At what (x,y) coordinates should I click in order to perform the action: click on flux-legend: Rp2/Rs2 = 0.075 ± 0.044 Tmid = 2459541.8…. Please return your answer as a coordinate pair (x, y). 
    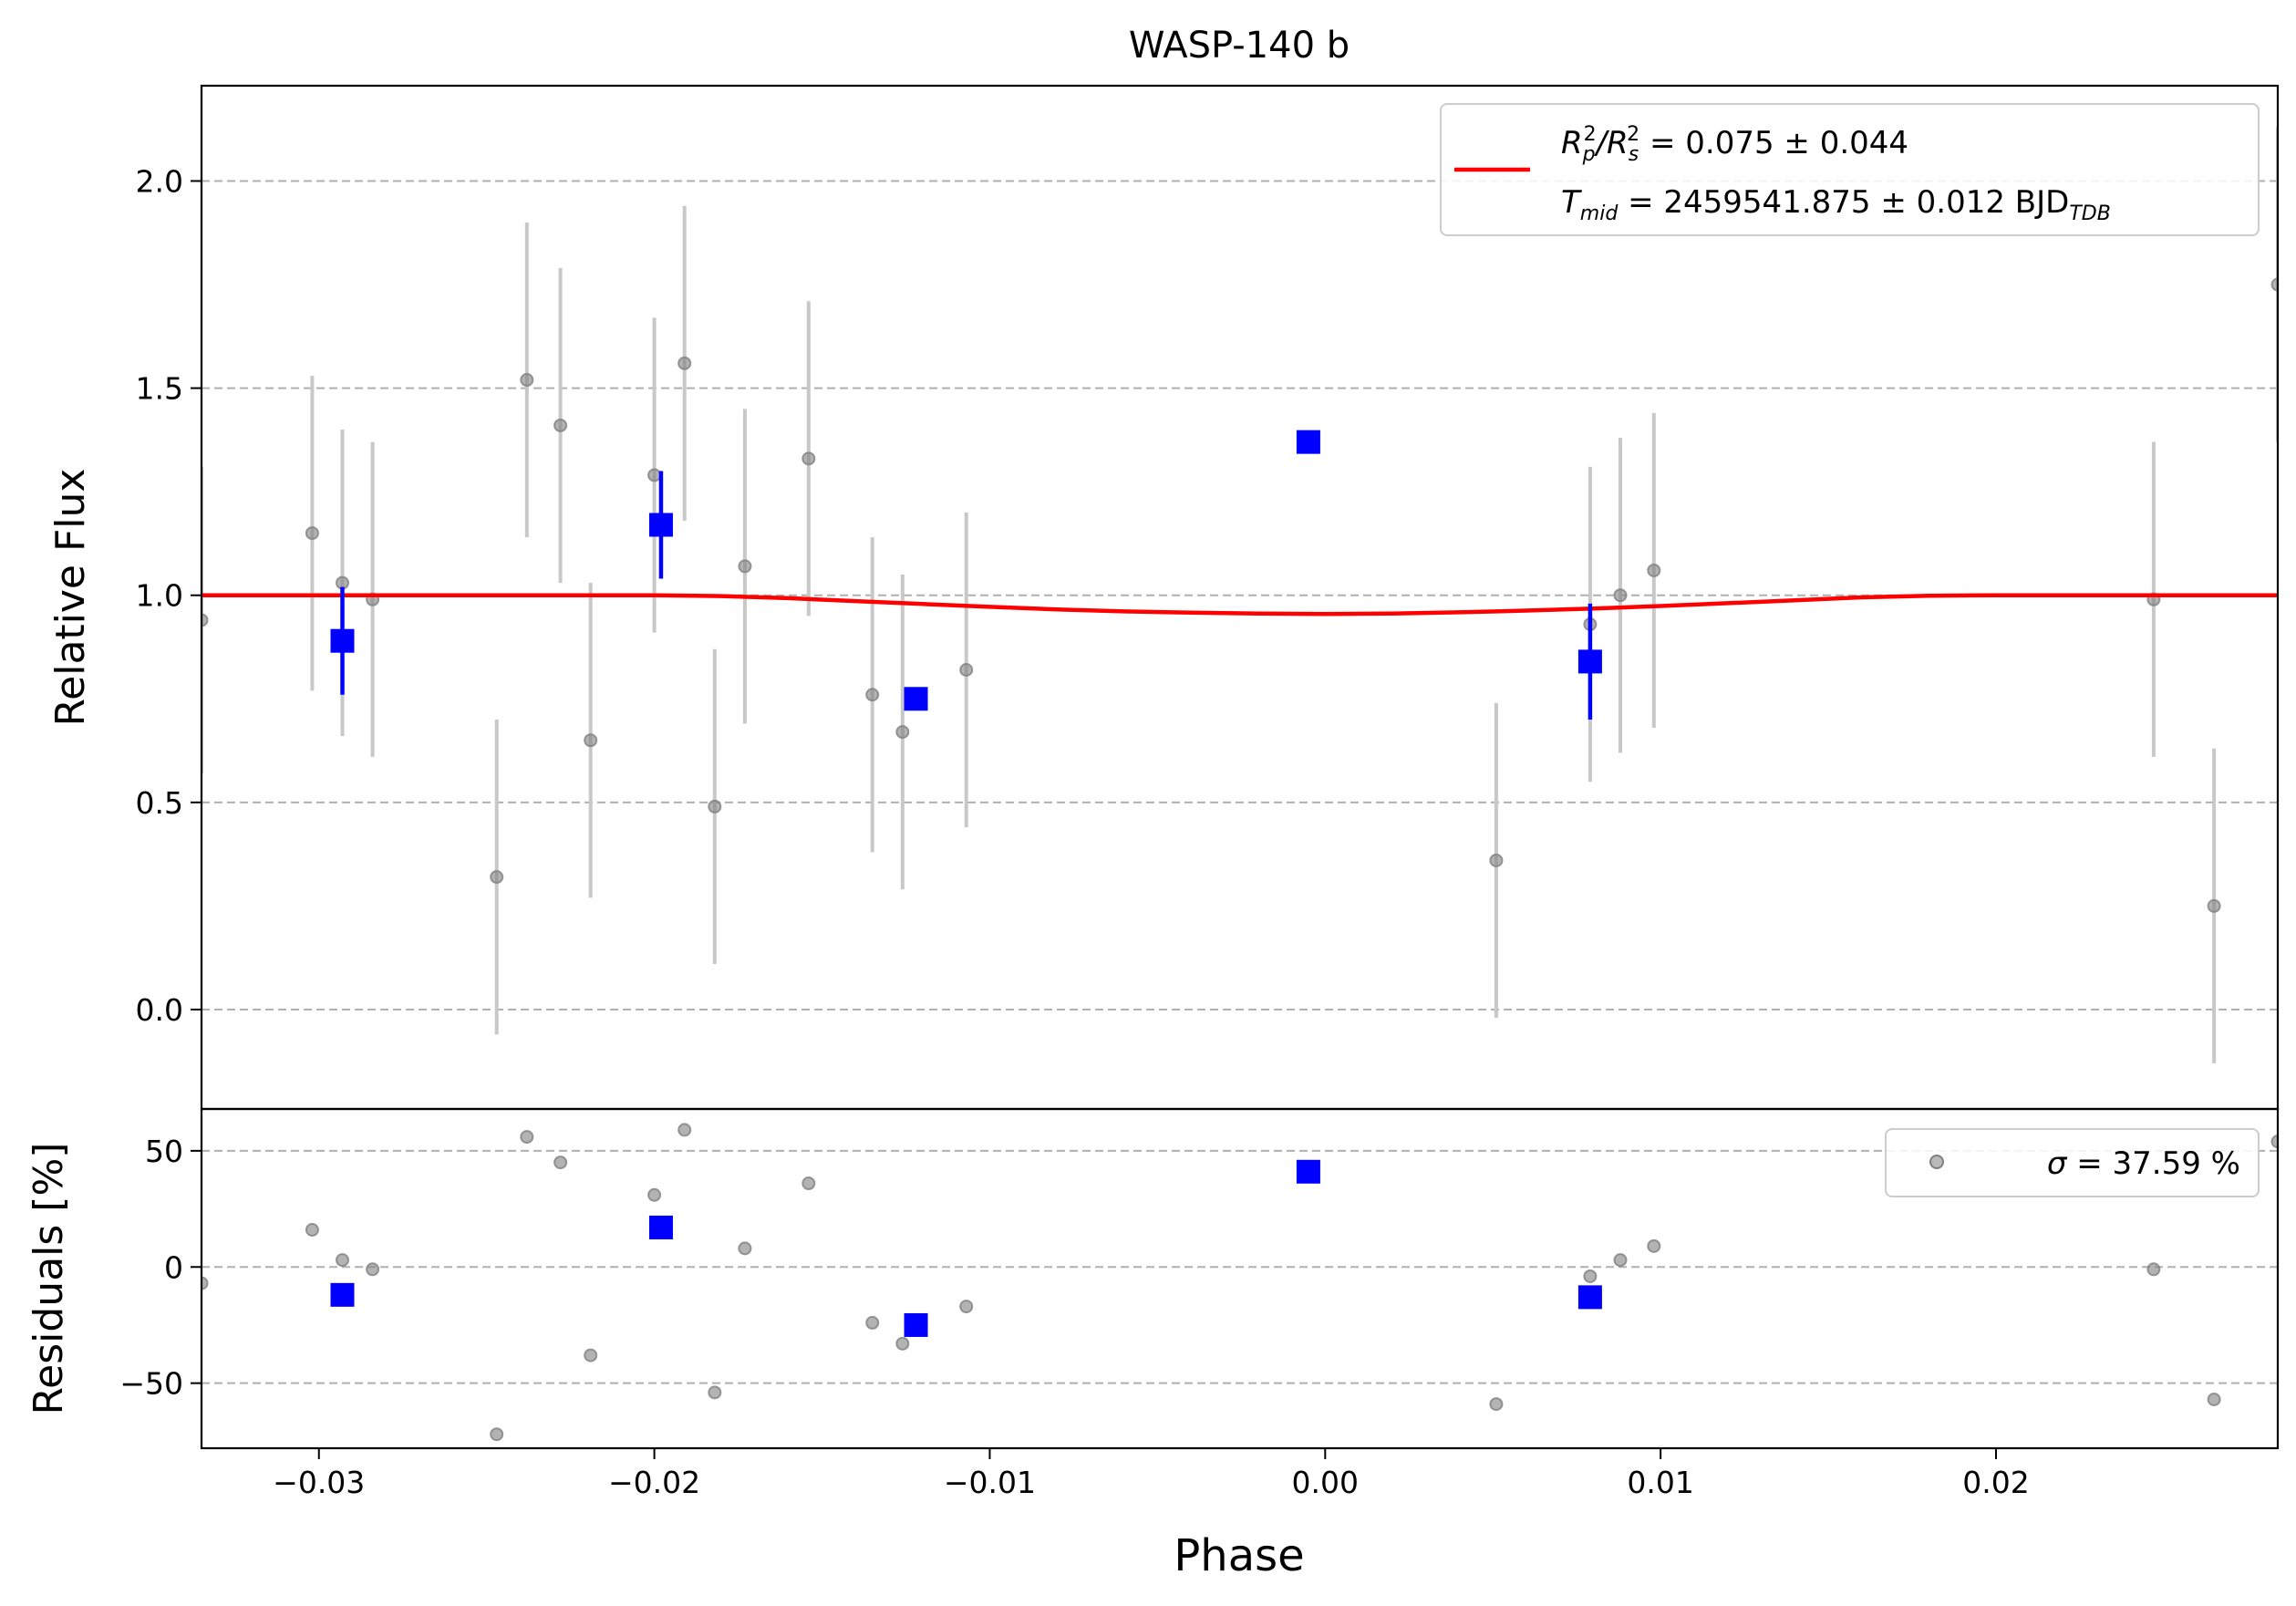
    Looking at the image, I should click on (1850, 169).